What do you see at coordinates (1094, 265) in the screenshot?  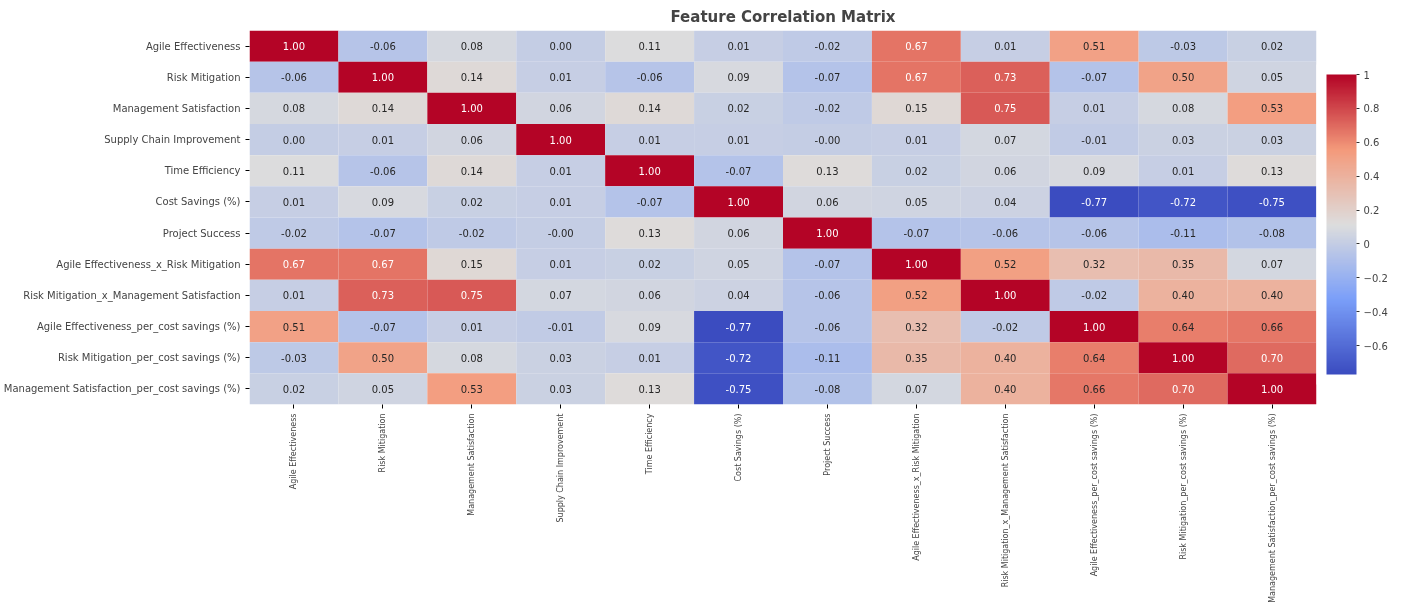 I see `data-label: 0.32` at bounding box center [1094, 265].